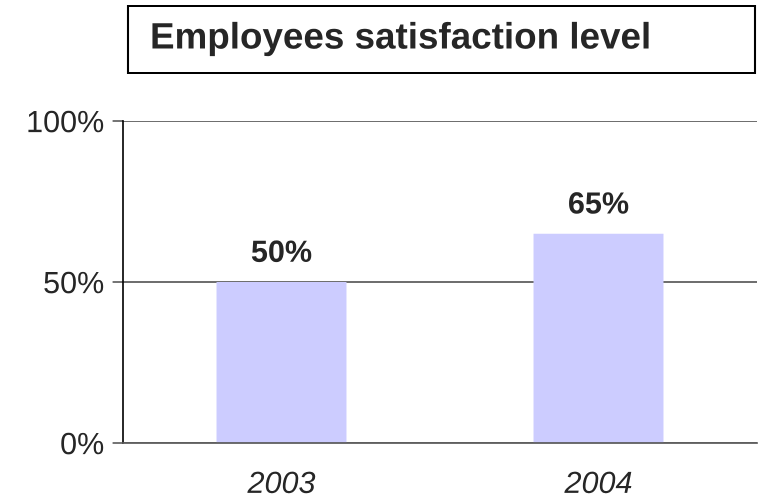  What do you see at coordinates (281, 483) in the screenshot?
I see `x-tick-label: 2003` at bounding box center [281, 483].